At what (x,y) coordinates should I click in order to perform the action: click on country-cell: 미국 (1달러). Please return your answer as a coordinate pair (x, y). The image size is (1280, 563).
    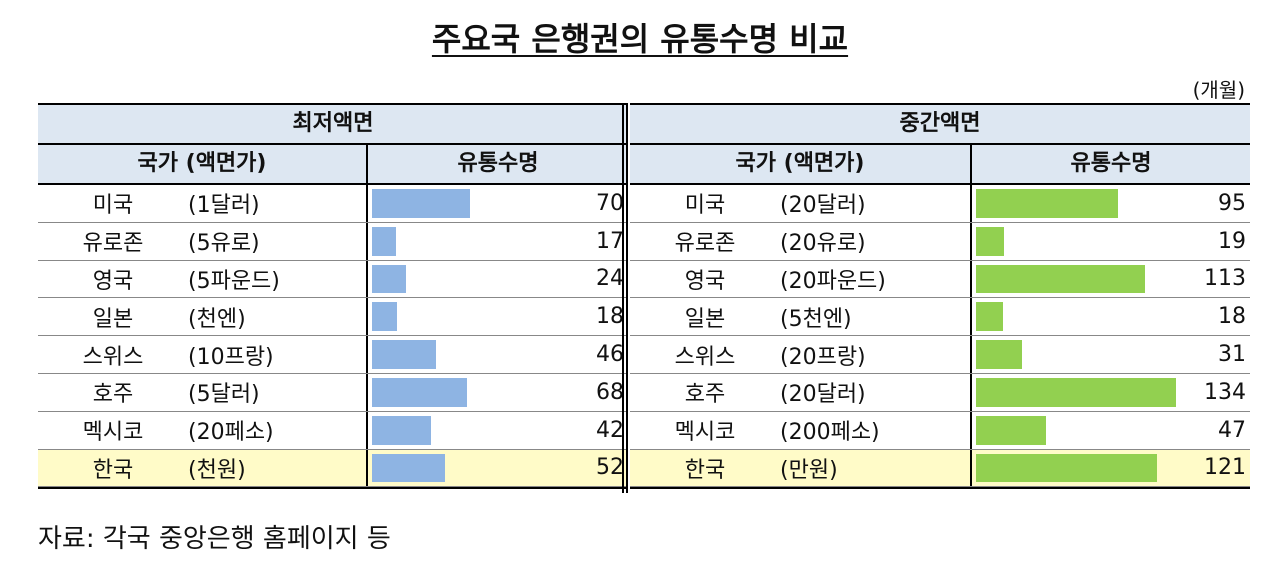
    Looking at the image, I should click on (203, 203).